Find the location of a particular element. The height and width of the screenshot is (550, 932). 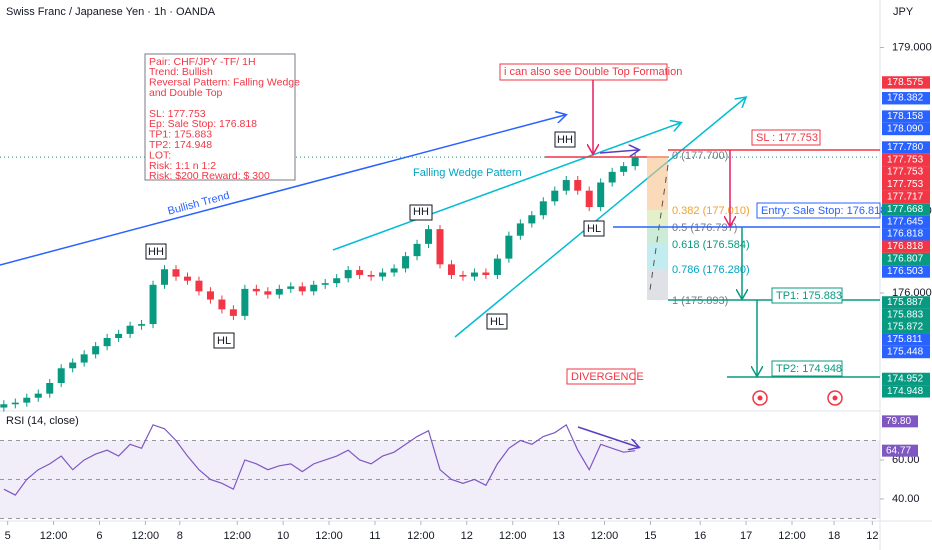

price-label: 178.090 is located at coordinates (905, 128).